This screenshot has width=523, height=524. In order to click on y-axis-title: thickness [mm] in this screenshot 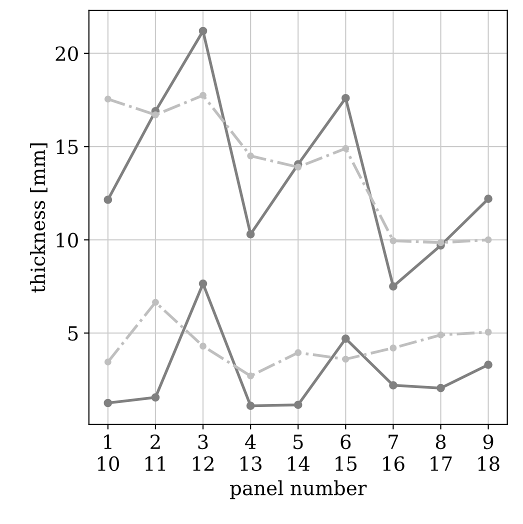, I will do `click(39, 218)`.